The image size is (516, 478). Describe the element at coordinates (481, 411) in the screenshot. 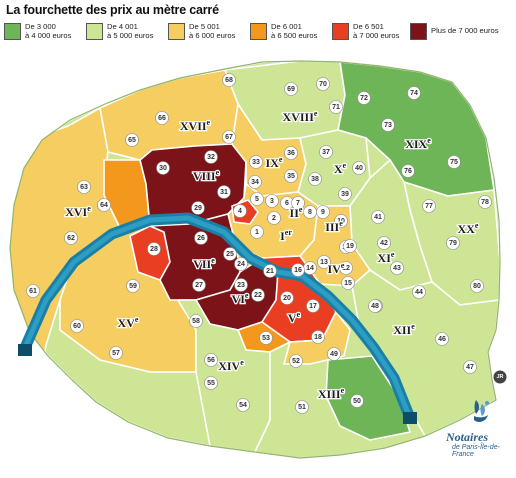

I see `notaires-emblem-icon` at that location.